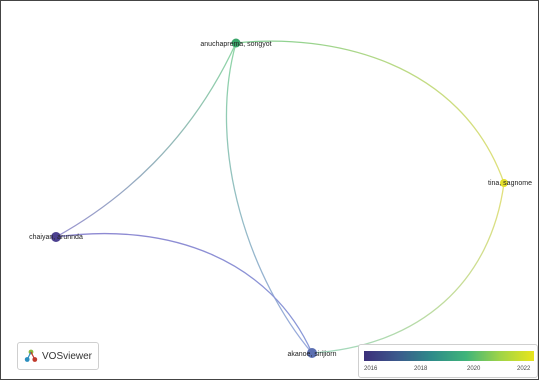  Describe the element at coordinates (31, 355) in the screenshot. I see `vosviewer-logo-icon` at that location.